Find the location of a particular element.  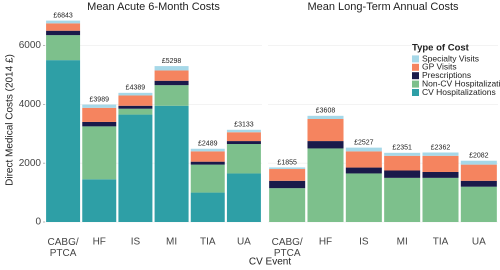

total-label: £3989 is located at coordinates (100, 99).